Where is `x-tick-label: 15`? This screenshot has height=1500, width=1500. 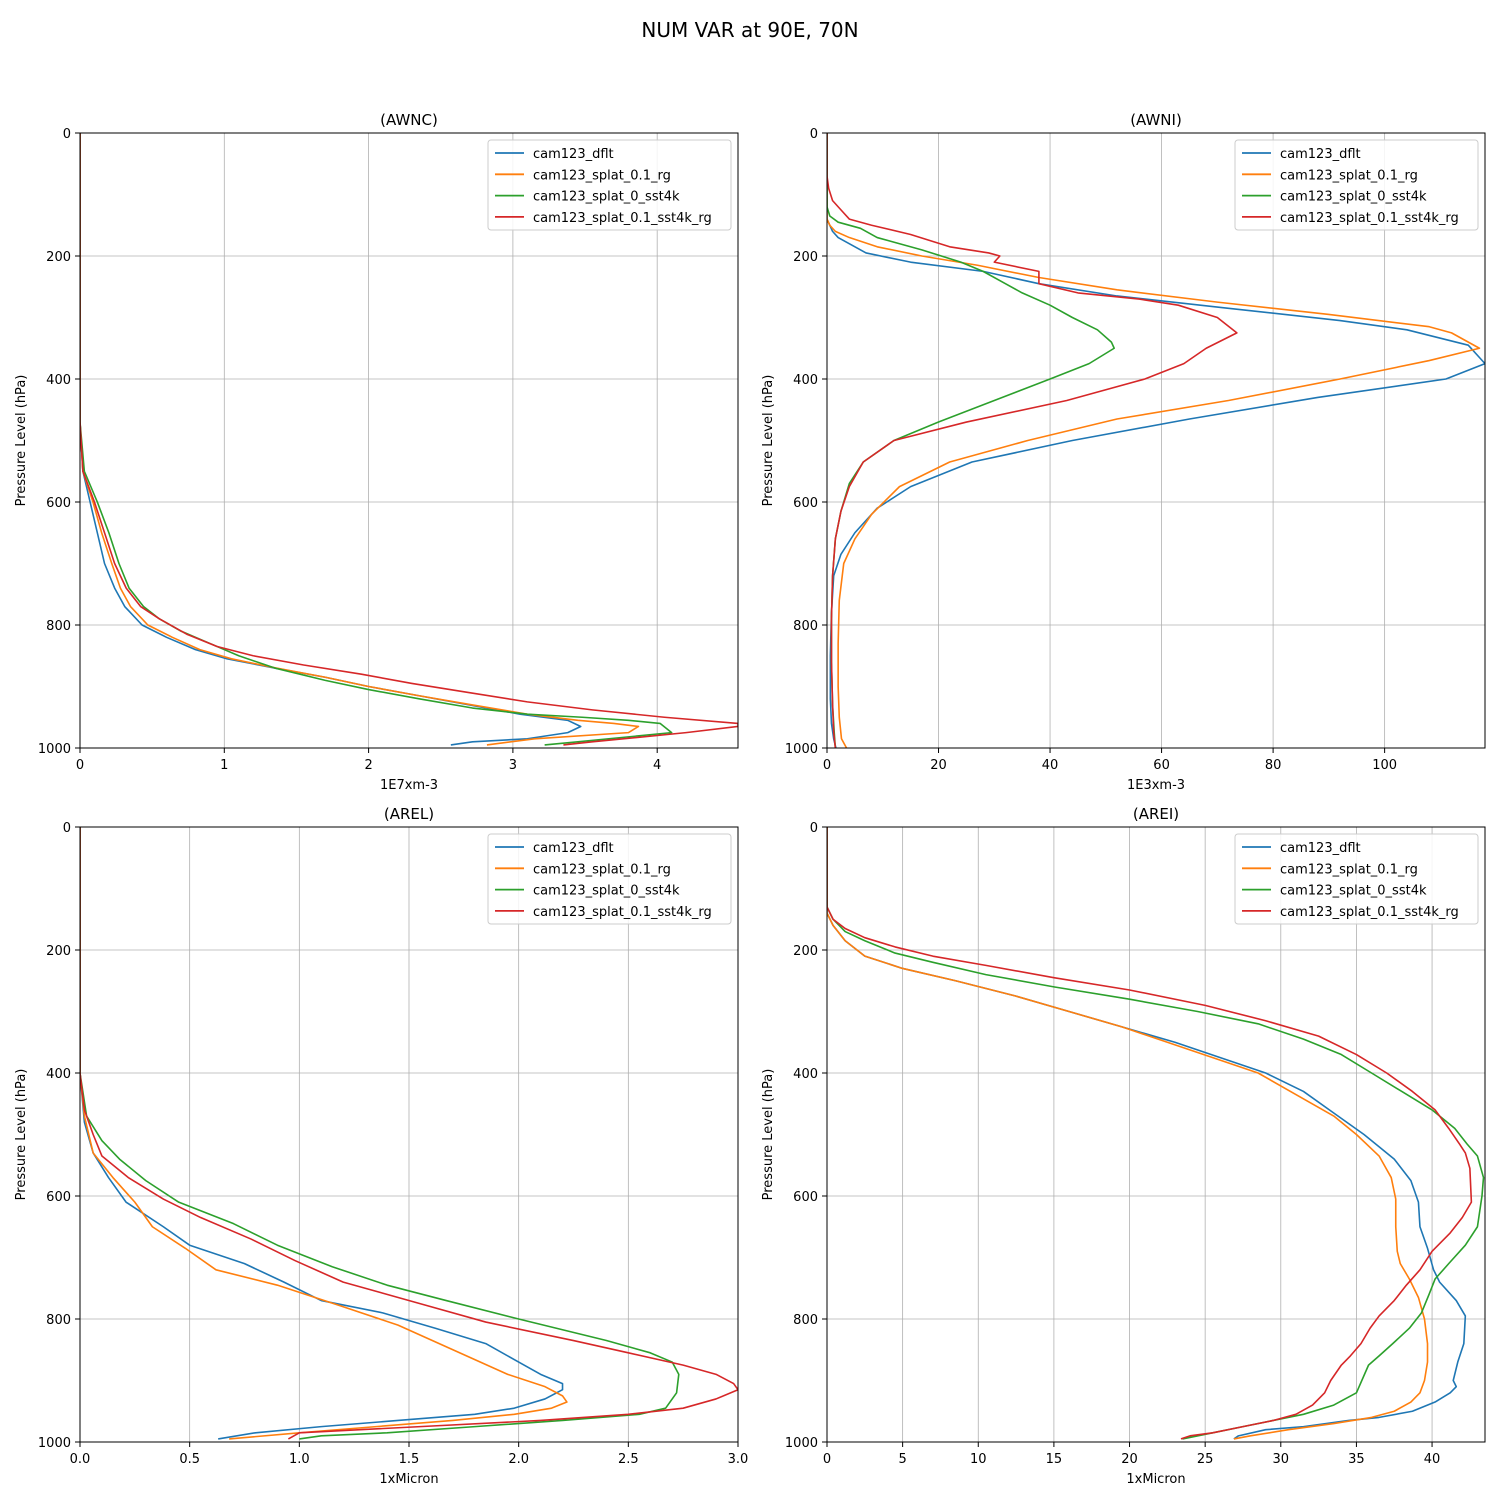
x-tick-label: 15 is located at coordinates (1054, 1459).